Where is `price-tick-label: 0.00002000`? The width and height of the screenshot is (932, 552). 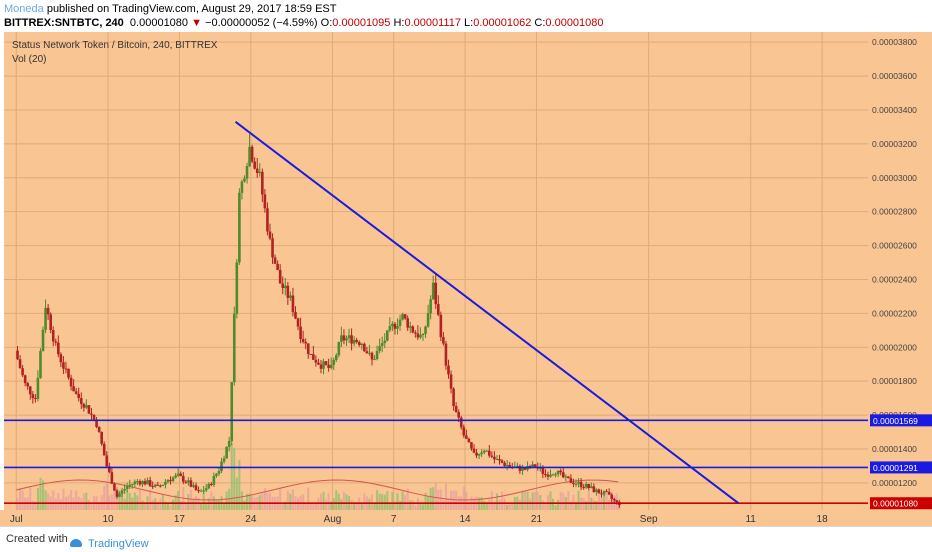
price-tick-label: 0.00002000 is located at coordinates (894, 347).